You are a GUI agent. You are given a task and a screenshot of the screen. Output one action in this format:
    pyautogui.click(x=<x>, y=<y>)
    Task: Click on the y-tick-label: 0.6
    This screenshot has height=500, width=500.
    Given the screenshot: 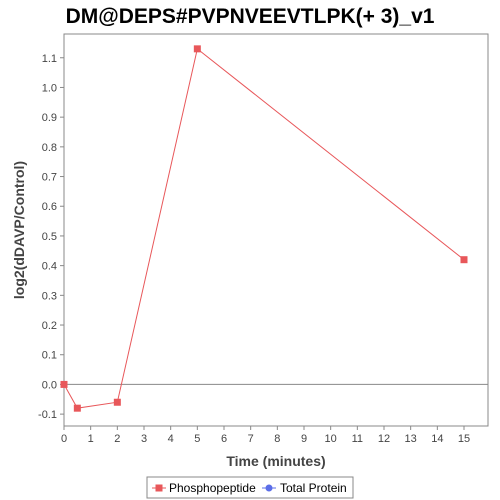 What is the action you would take?
    pyautogui.click(x=49, y=207)
    